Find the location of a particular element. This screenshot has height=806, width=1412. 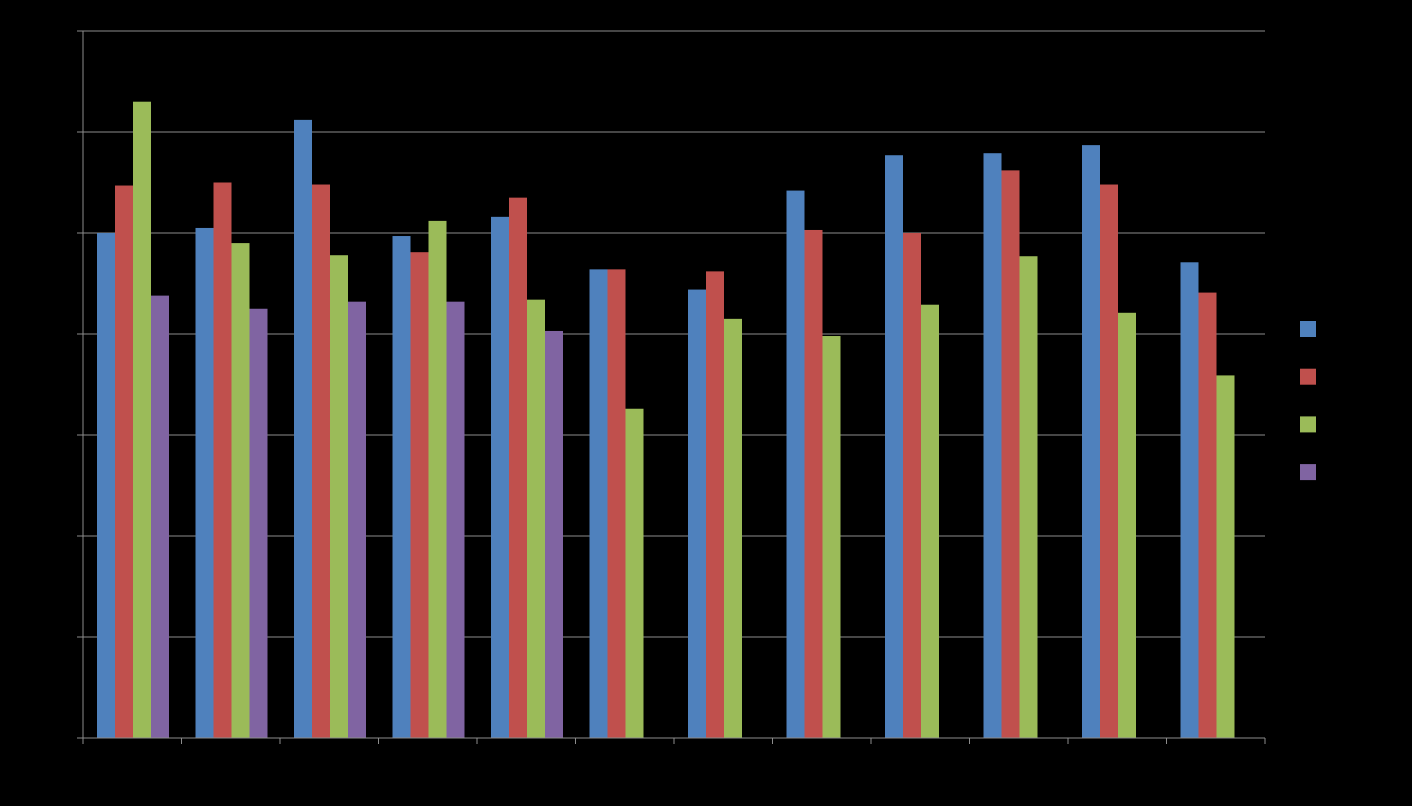

legend is located at coordinates (1308, 401).